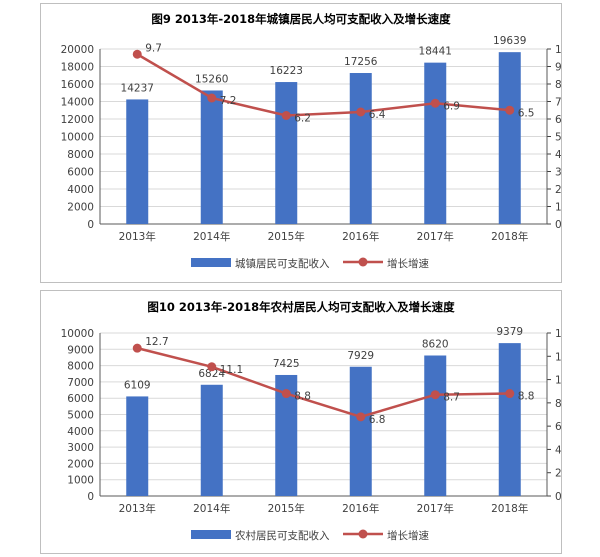 Image resolution: width=600 pixels, height=557 pixels. What do you see at coordinates (286, 71) in the screenshot?
I see `bar-value-label: 16223` at bounding box center [286, 71].